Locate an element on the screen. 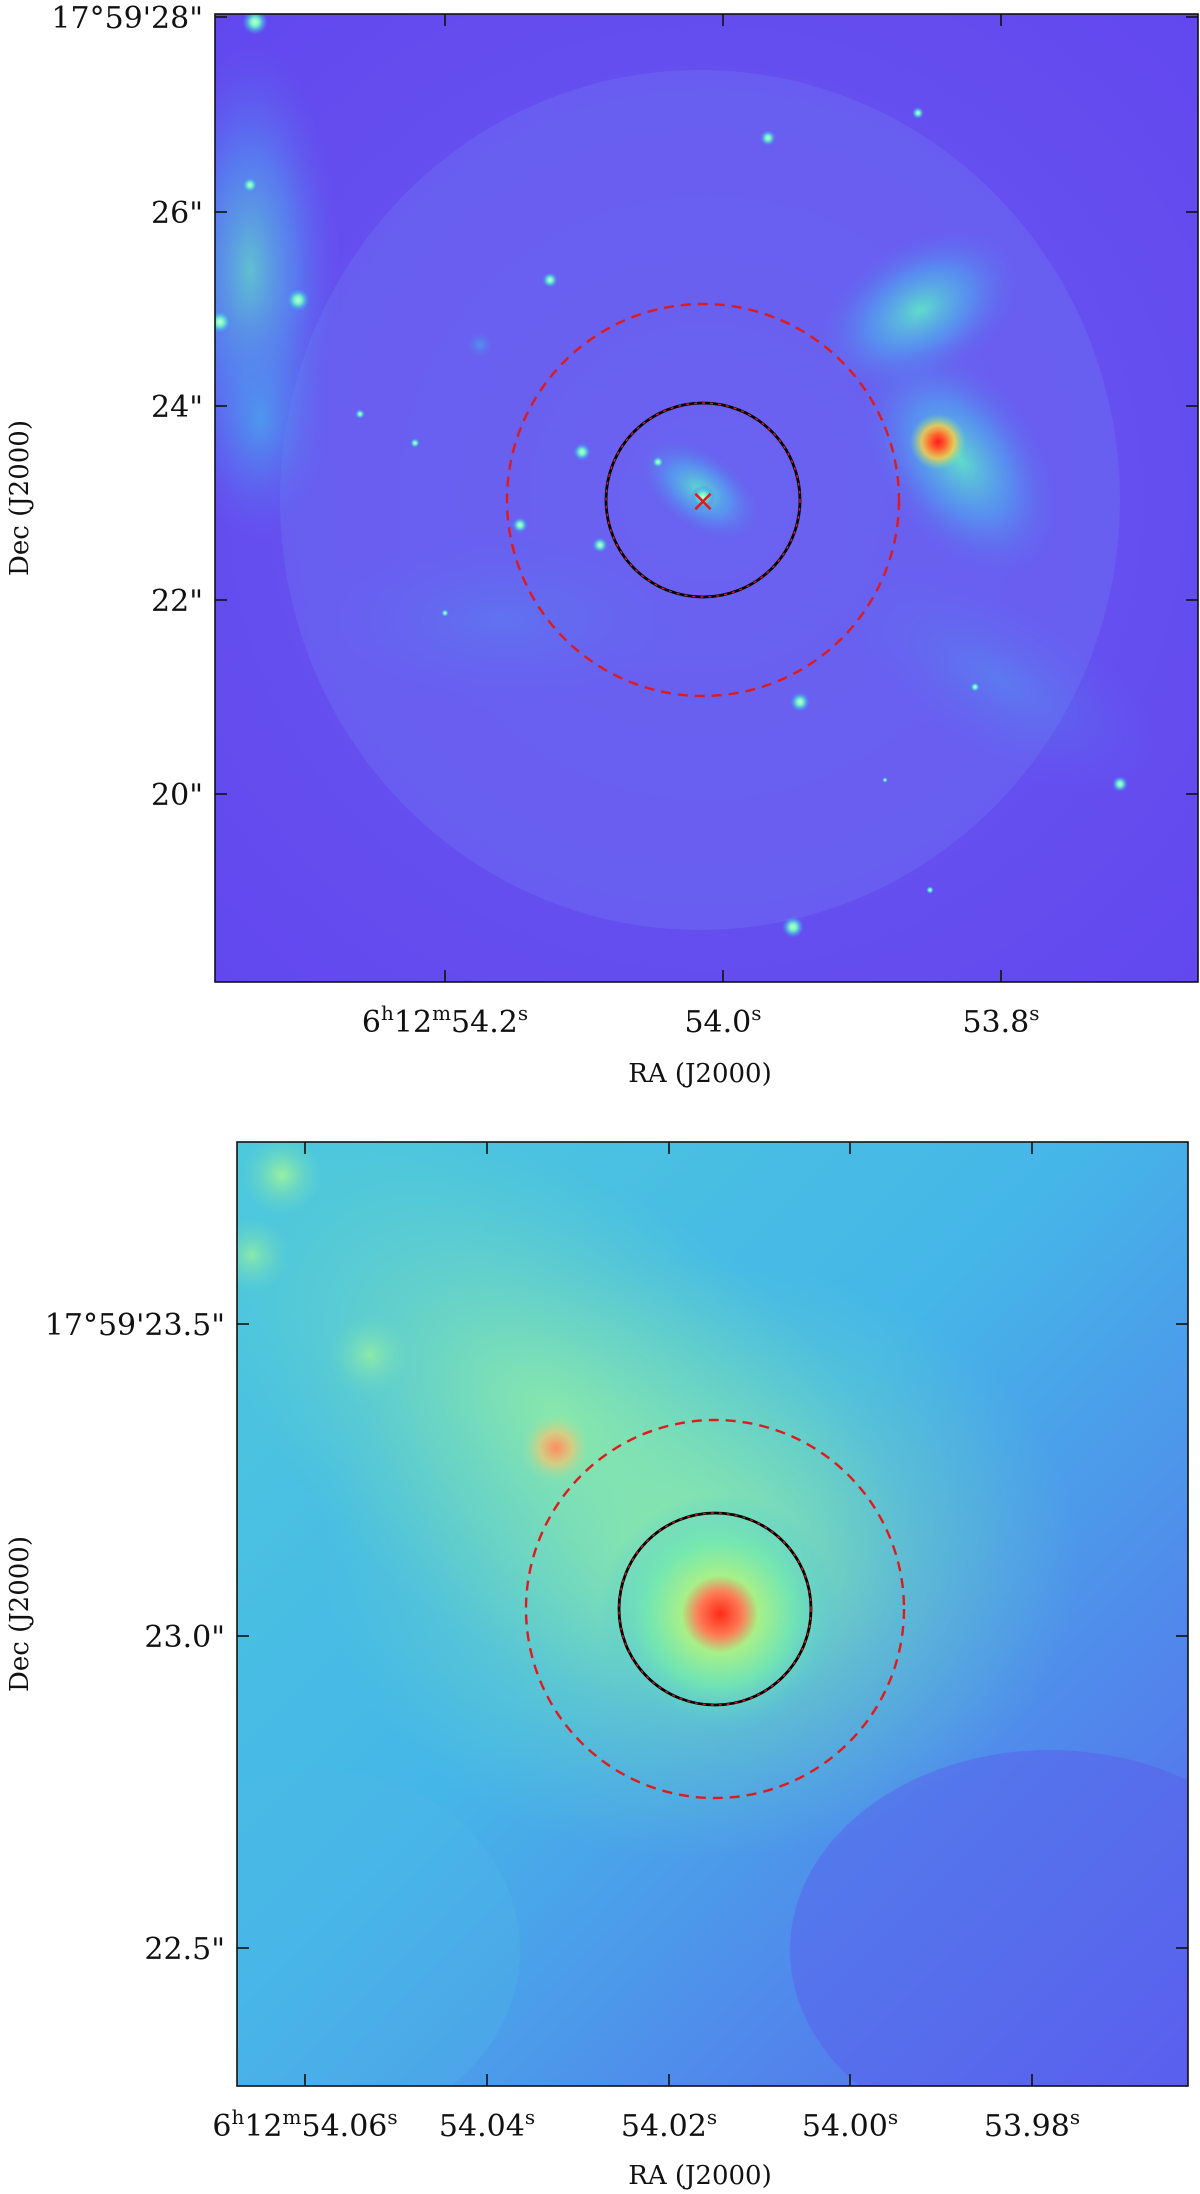 The image size is (1200, 2194). x-axis-label-bottom: RA (J2000) is located at coordinates (700, 2176).